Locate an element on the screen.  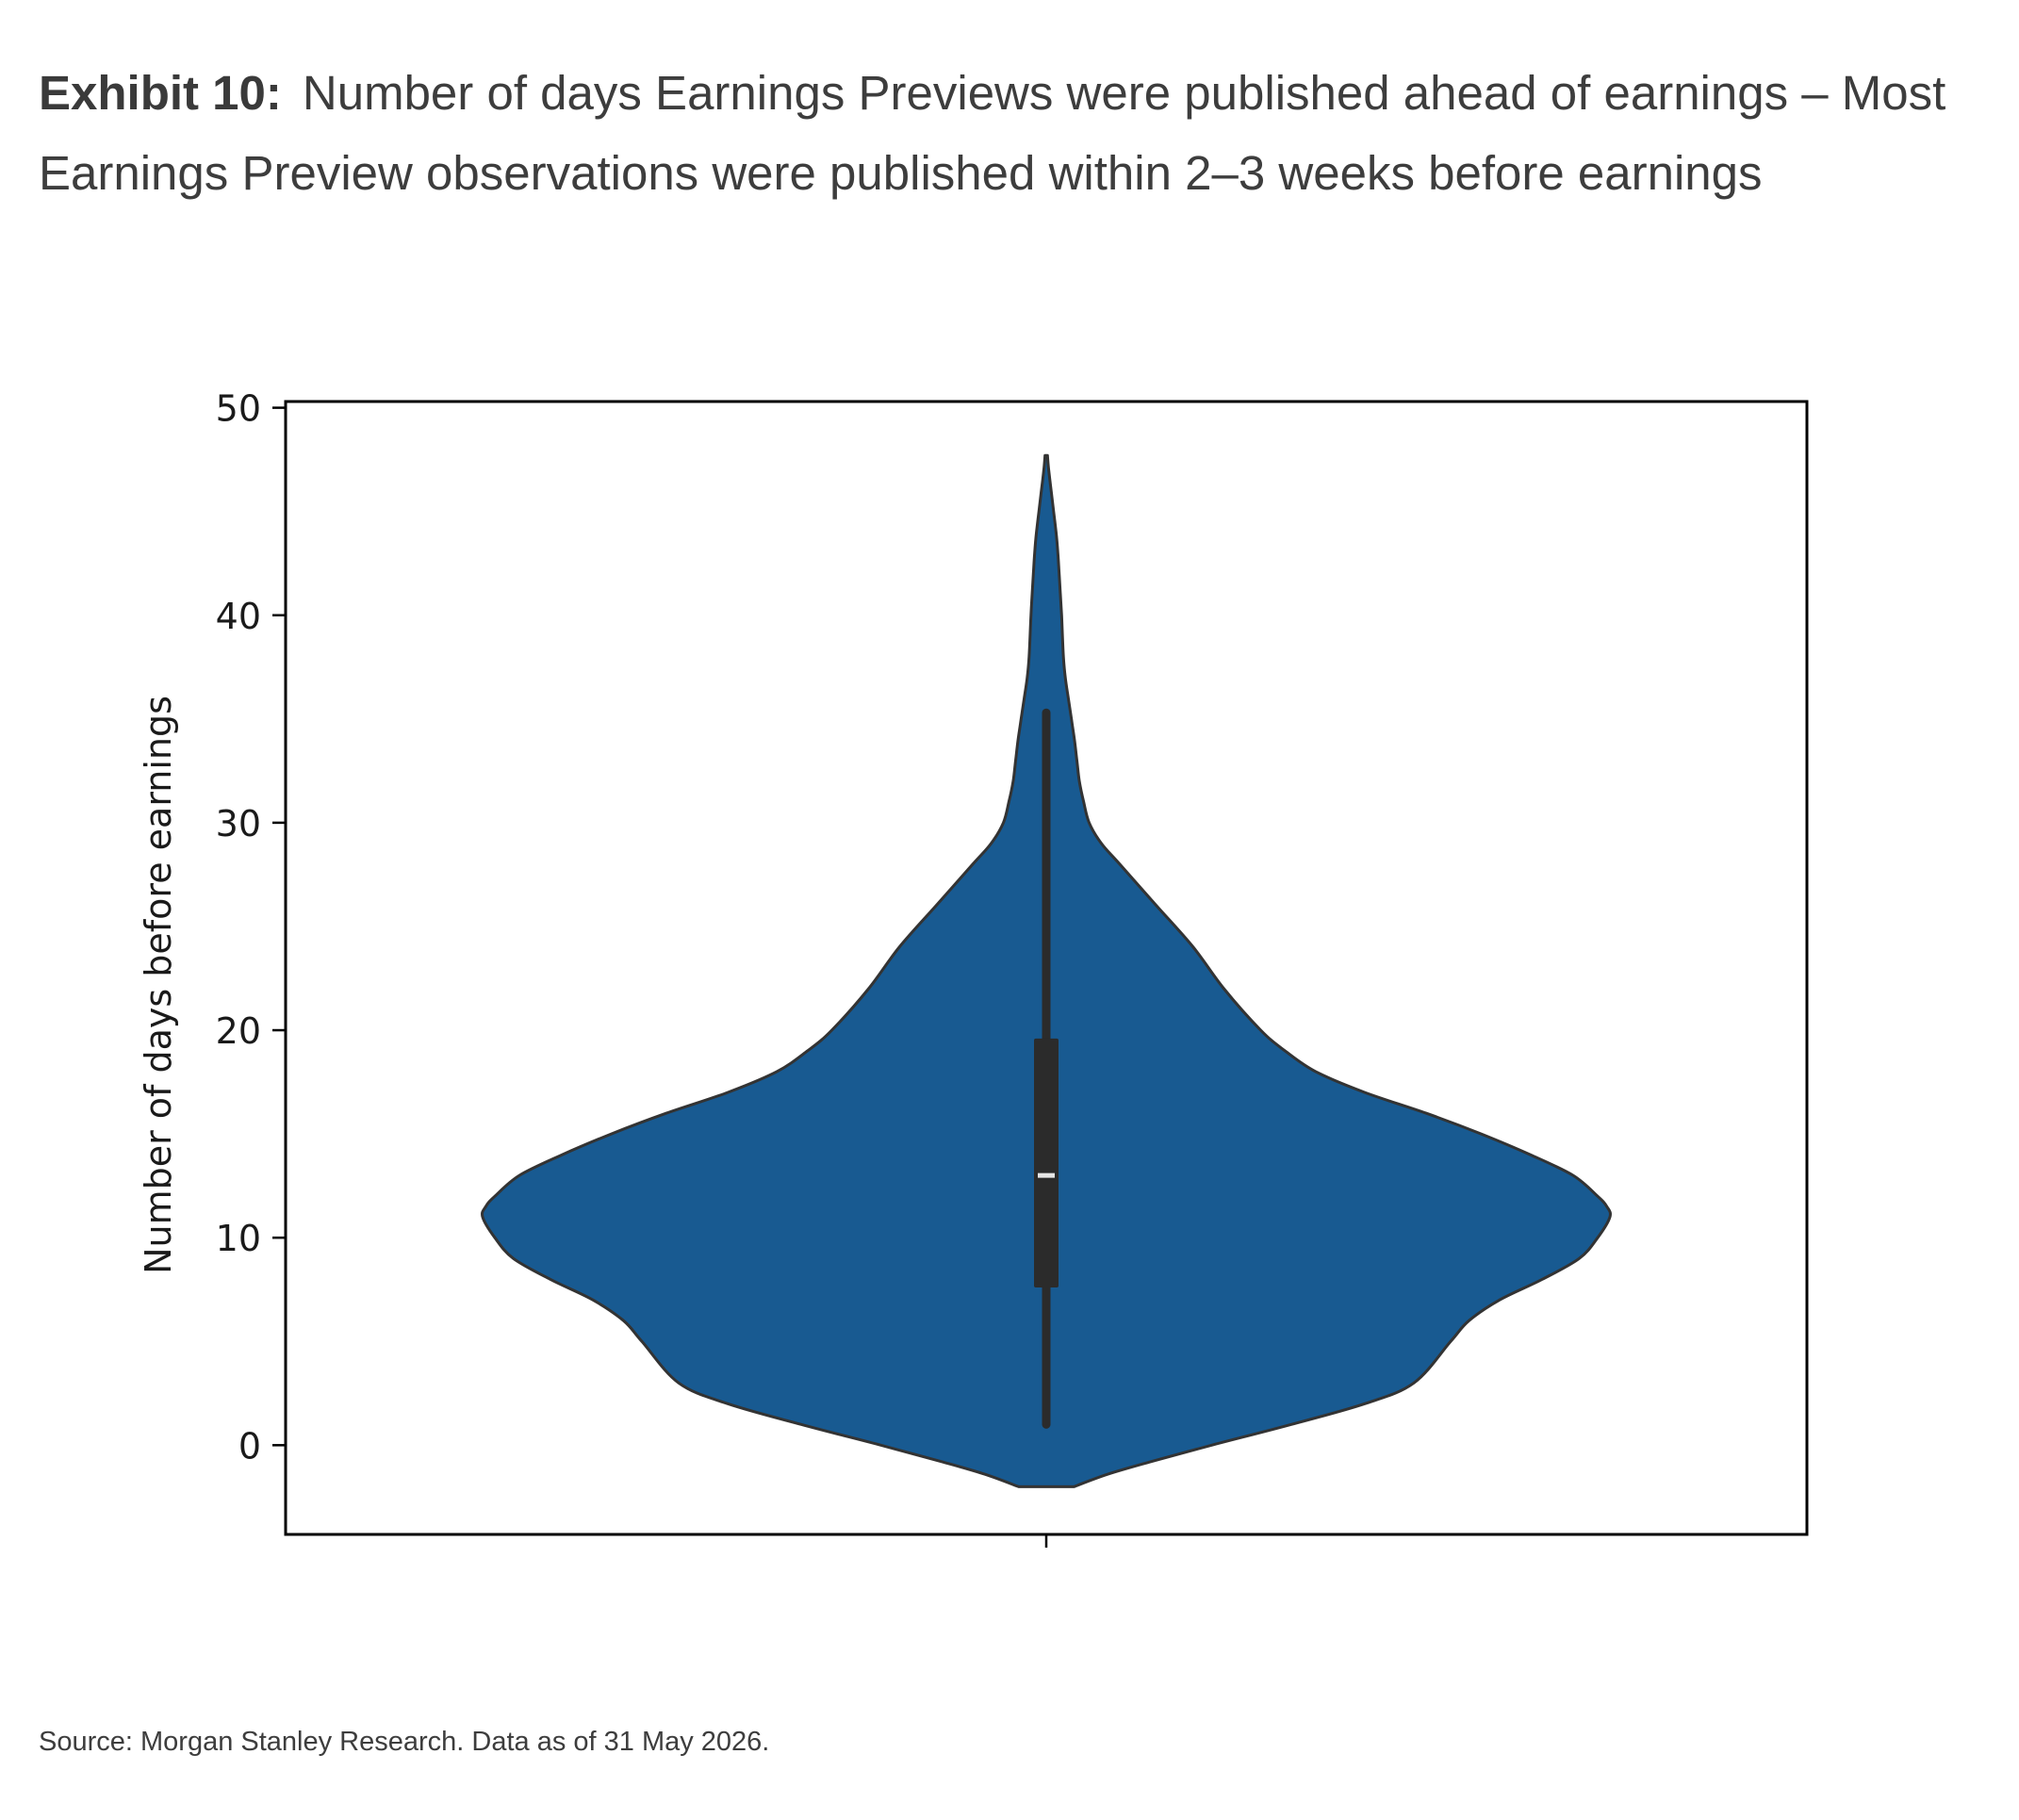
y-tick-label: 20 is located at coordinates (238, 1031).